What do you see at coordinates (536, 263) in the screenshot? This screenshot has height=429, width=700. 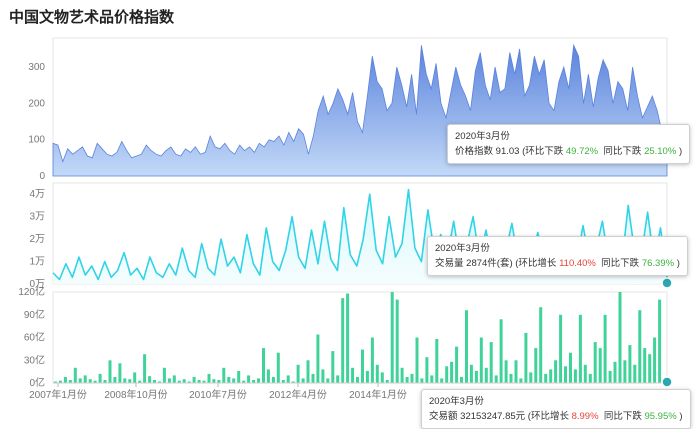 I see `volume-tooltip-mom-label: (环比增长` at bounding box center [536, 263].